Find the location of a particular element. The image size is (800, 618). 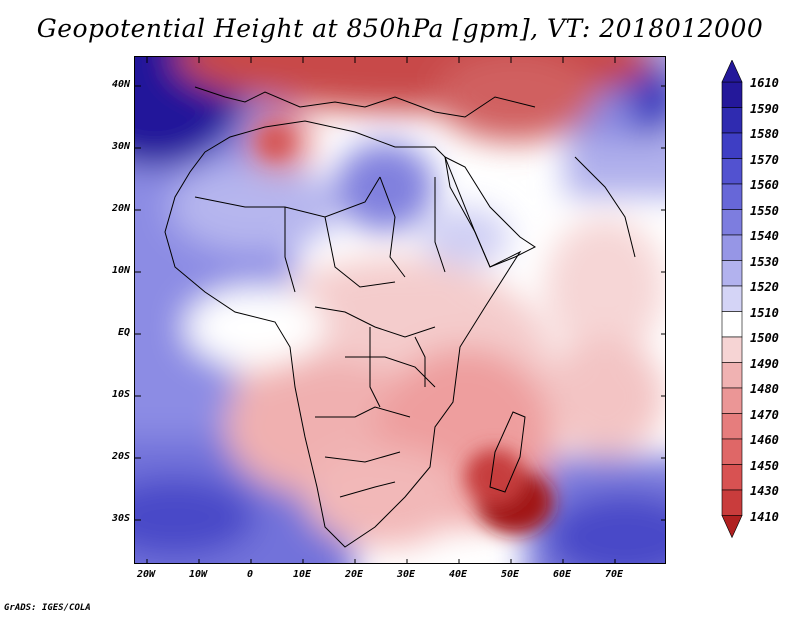

lat-label-10n: 10N is located at coordinates (120, 270).